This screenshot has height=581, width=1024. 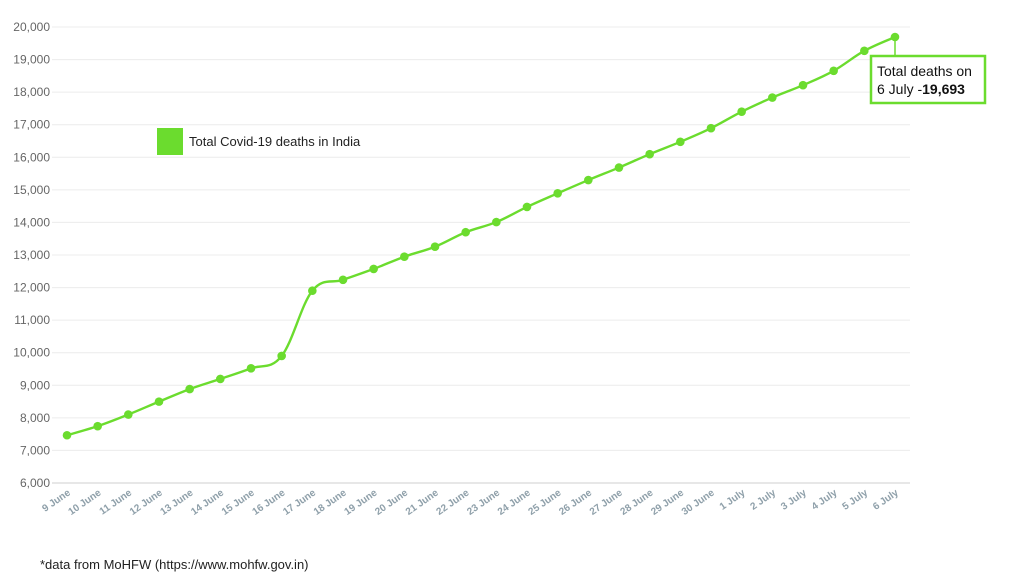 I want to click on y-tick-label: 11,000, so click(x=32, y=320).